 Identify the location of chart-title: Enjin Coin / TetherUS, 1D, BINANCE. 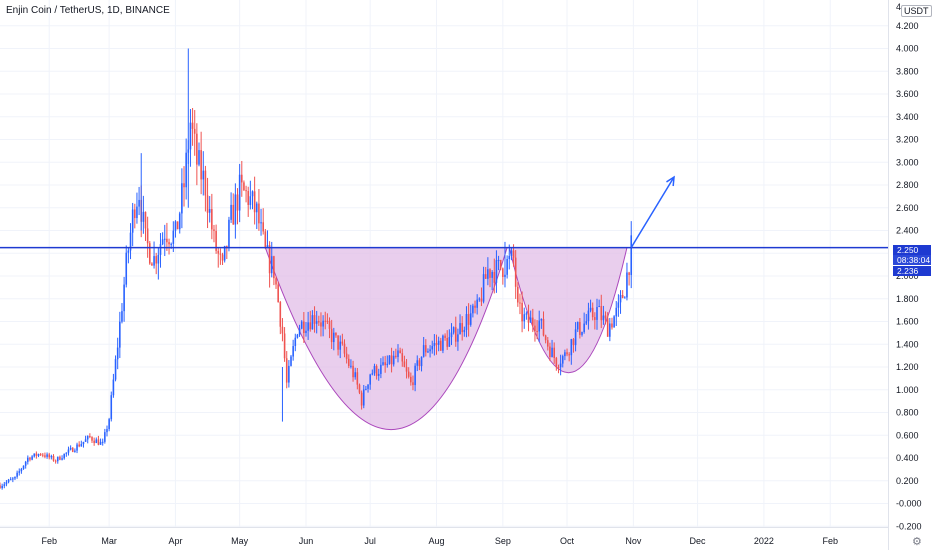
(88, 10).